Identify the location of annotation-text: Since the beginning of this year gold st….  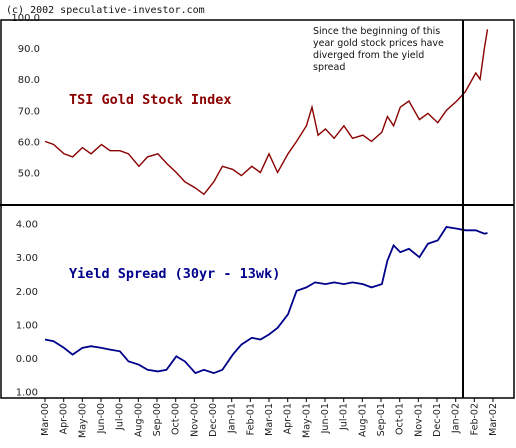
(378, 49).